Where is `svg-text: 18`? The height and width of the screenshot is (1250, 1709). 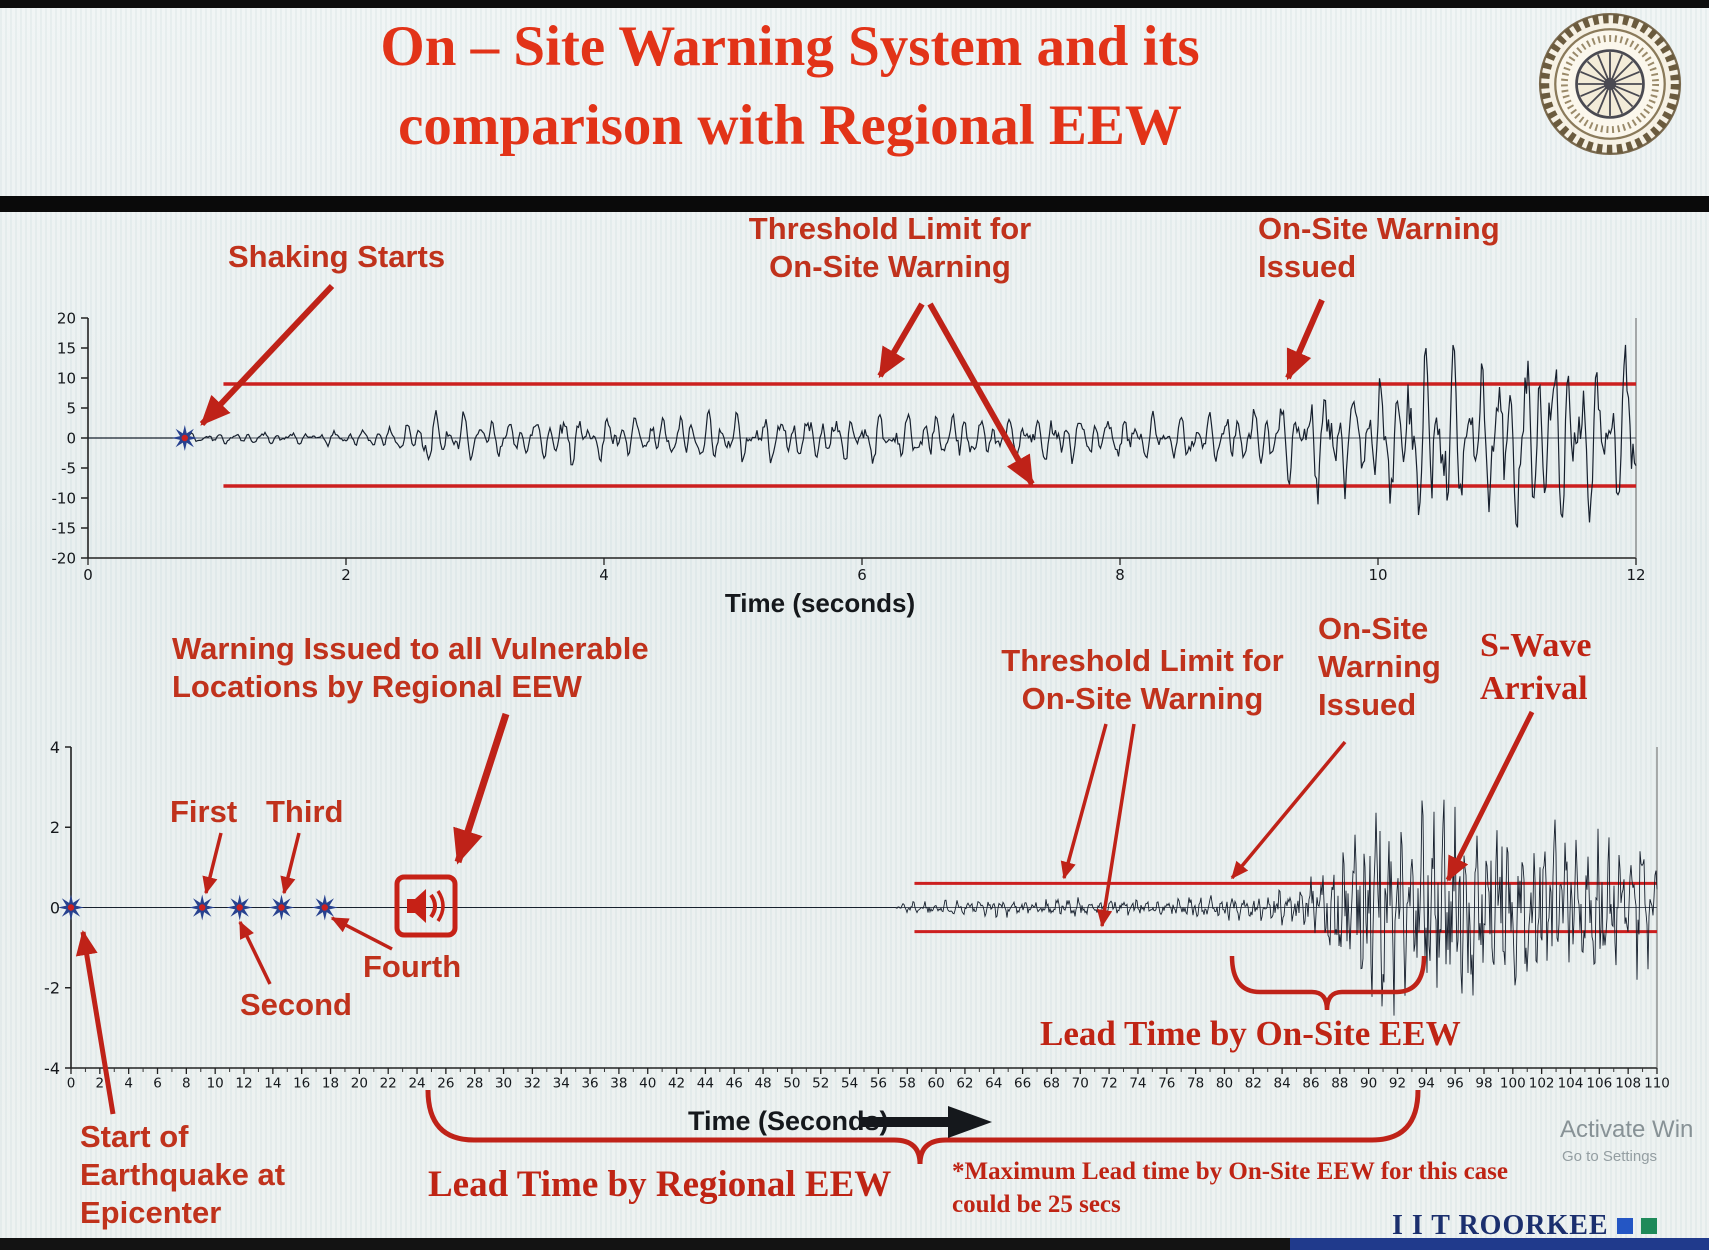
svg-text: 18 is located at coordinates (330, 1084).